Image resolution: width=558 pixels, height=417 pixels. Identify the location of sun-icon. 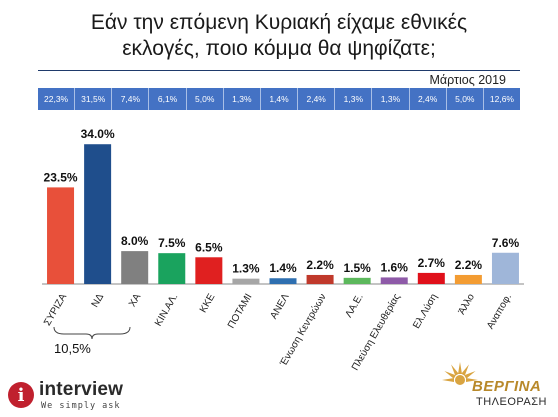
(460, 373).